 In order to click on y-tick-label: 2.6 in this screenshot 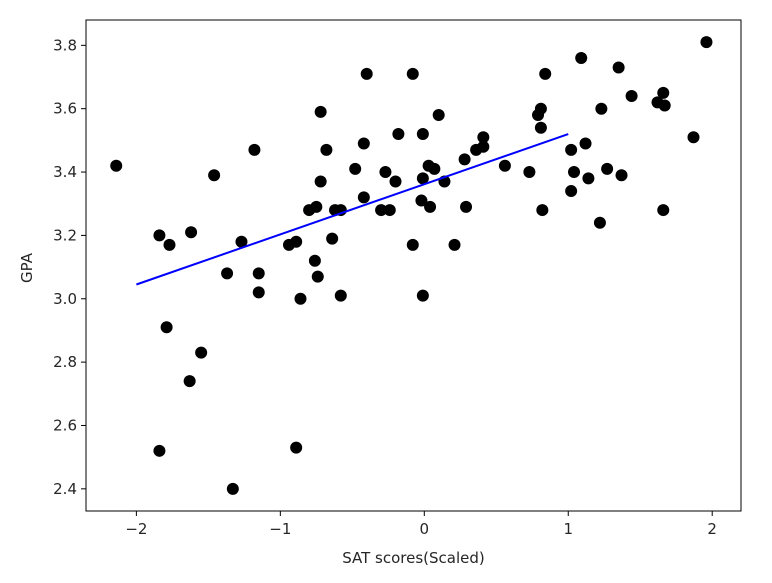, I will do `click(65, 425)`.